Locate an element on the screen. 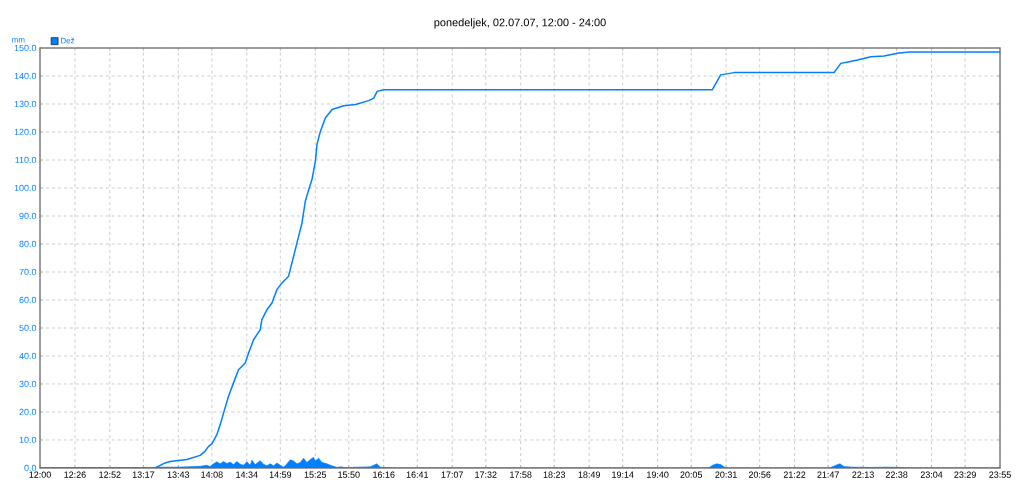 This screenshot has width=1024, height=498. x-tick-label: 23:29 is located at coordinates (965, 474).